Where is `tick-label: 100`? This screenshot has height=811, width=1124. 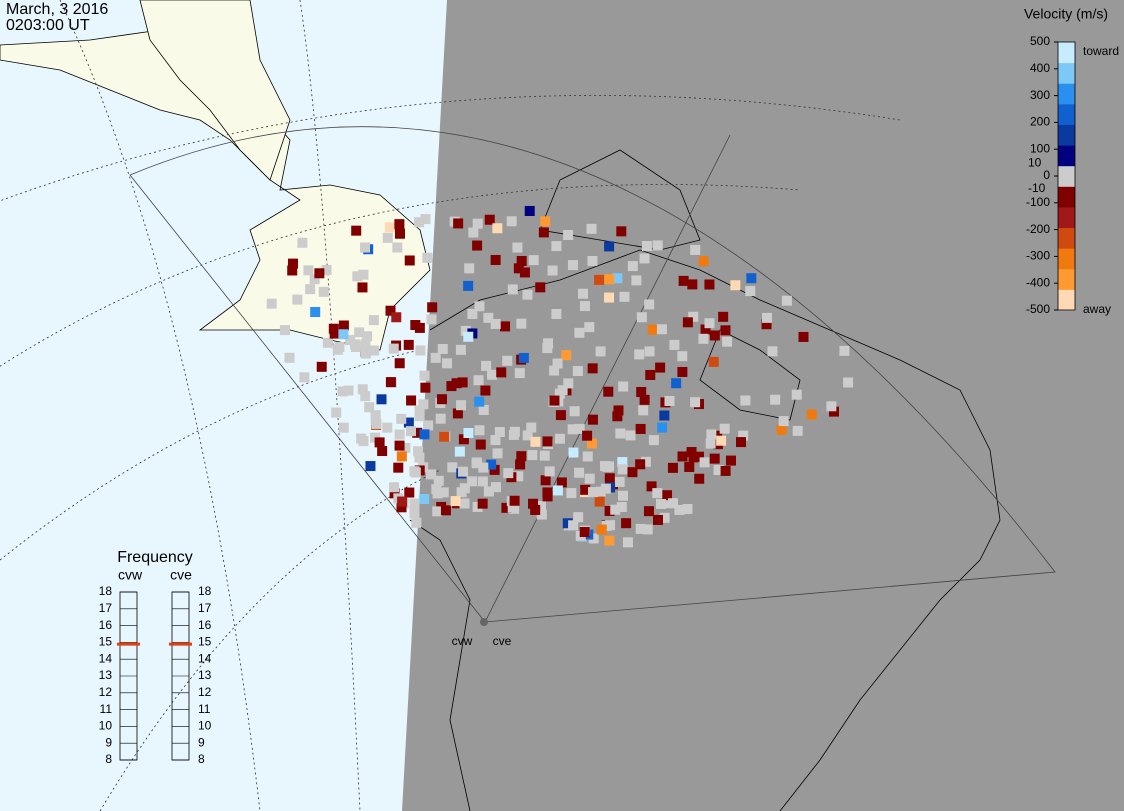
tick-label: 100 is located at coordinates (1040, 148).